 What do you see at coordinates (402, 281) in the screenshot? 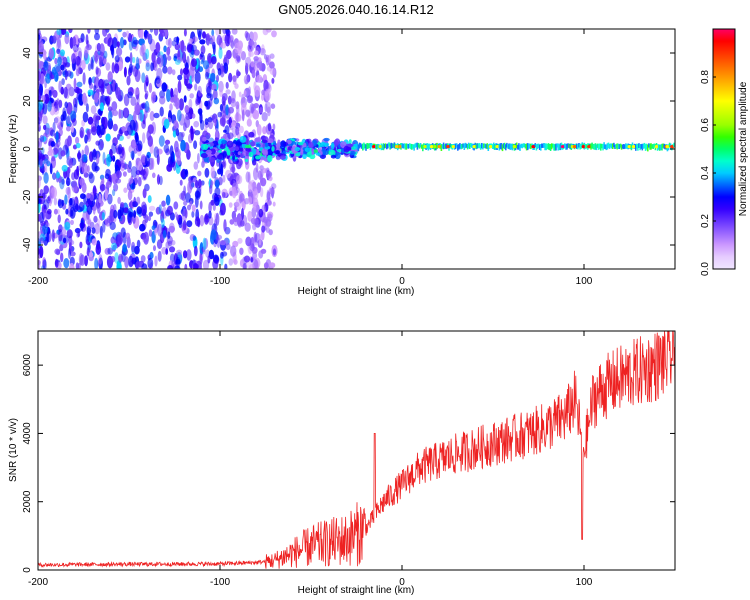
I see `x-tick-label: 0` at bounding box center [402, 281].